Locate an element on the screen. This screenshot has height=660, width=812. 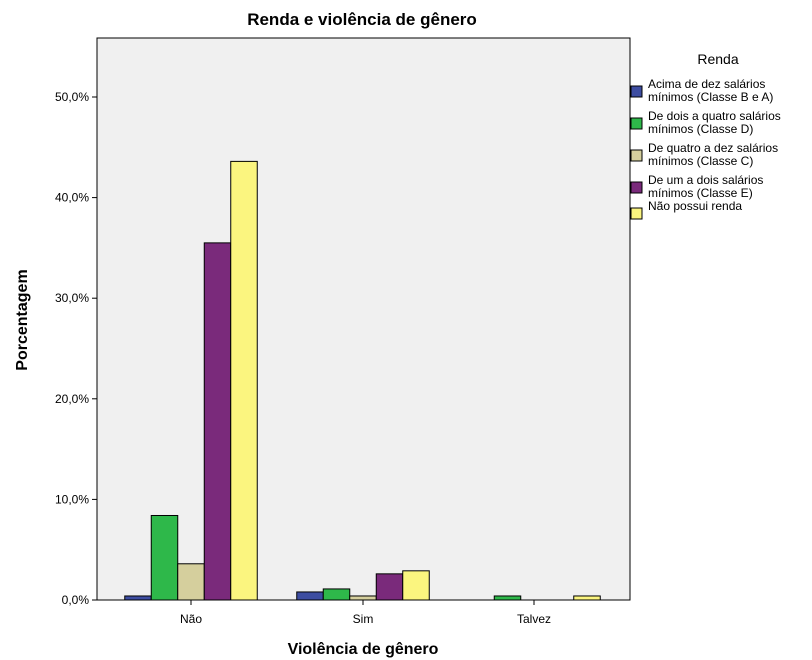
y-tick-label: 50,0% is located at coordinates (72, 97).